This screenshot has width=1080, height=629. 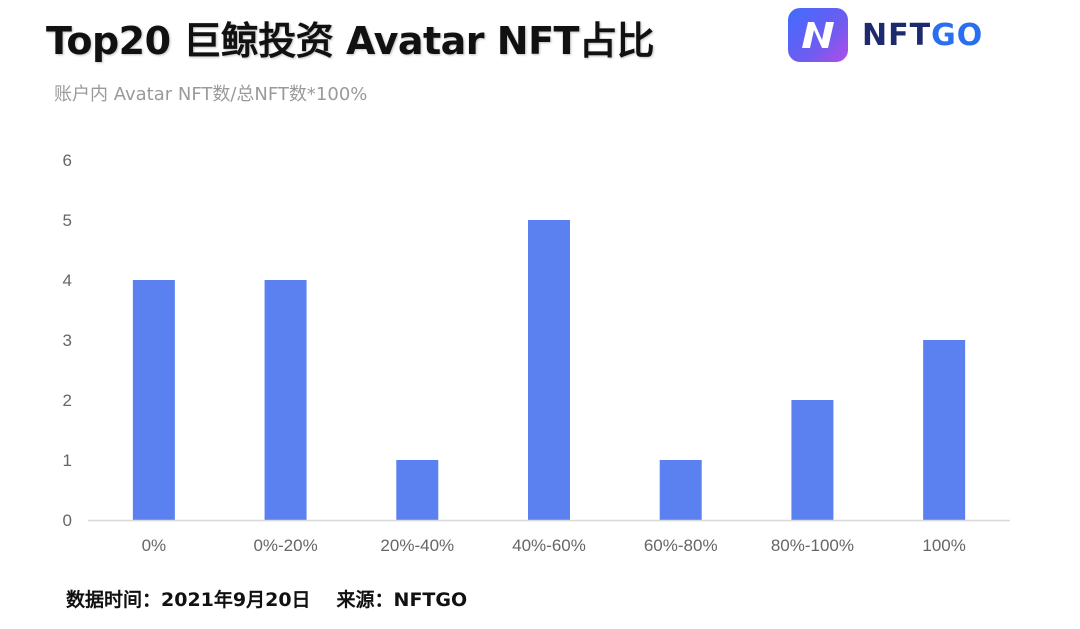 I want to click on footer-date: 数据时间：2021年9月20日, so click(x=188, y=600).